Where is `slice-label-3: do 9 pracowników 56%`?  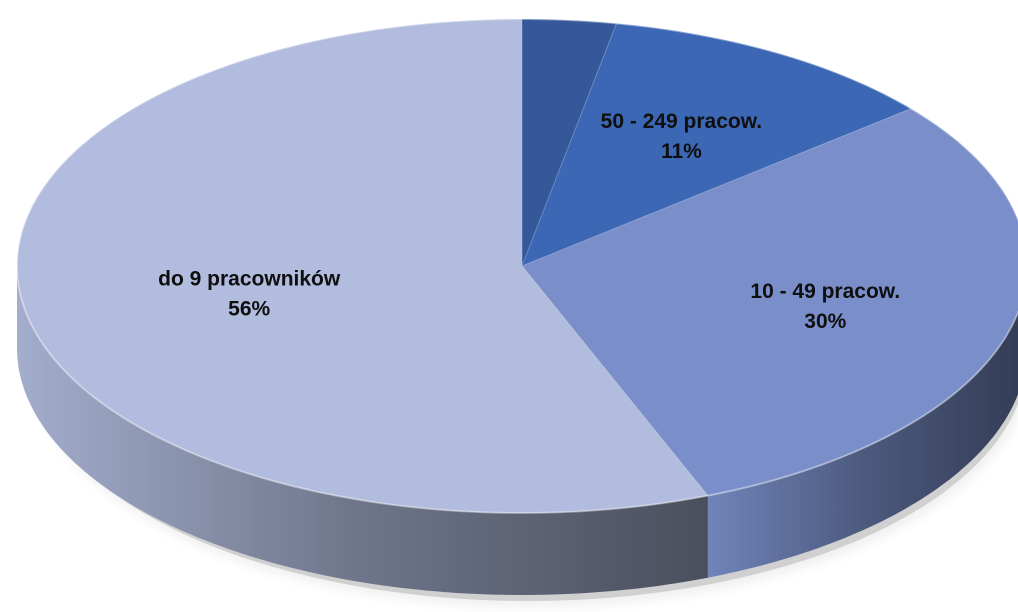
slice-label-3: do 9 pracowników 56% is located at coordinates (249, 294).